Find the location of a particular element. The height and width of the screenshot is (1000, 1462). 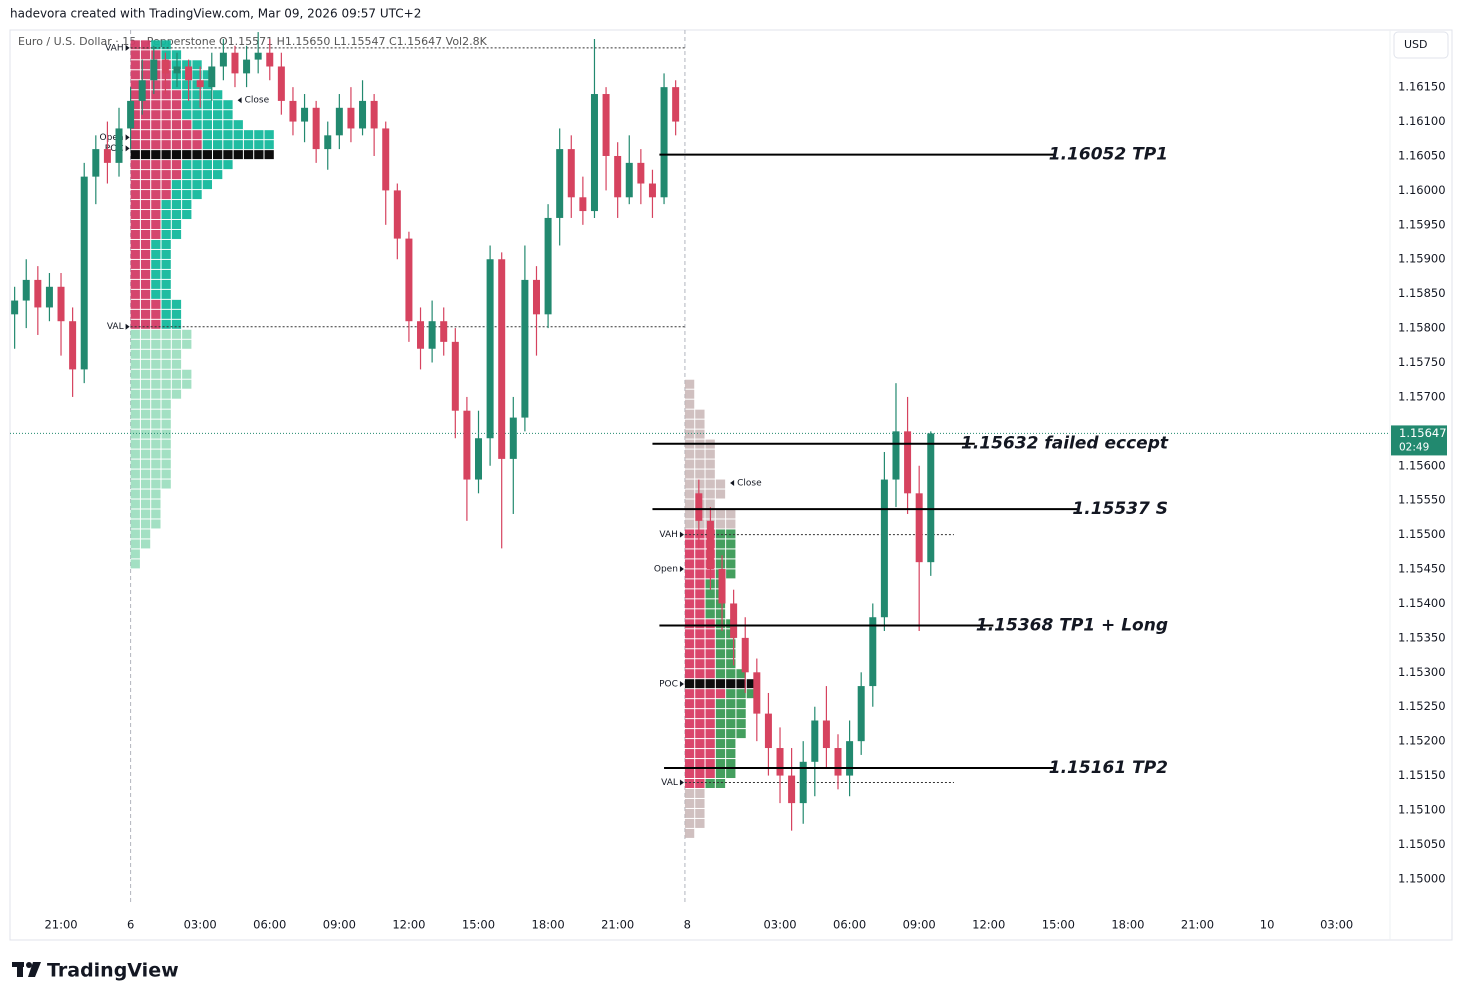

x-tick-label: 09:00 is located at coordinates (339, 925).